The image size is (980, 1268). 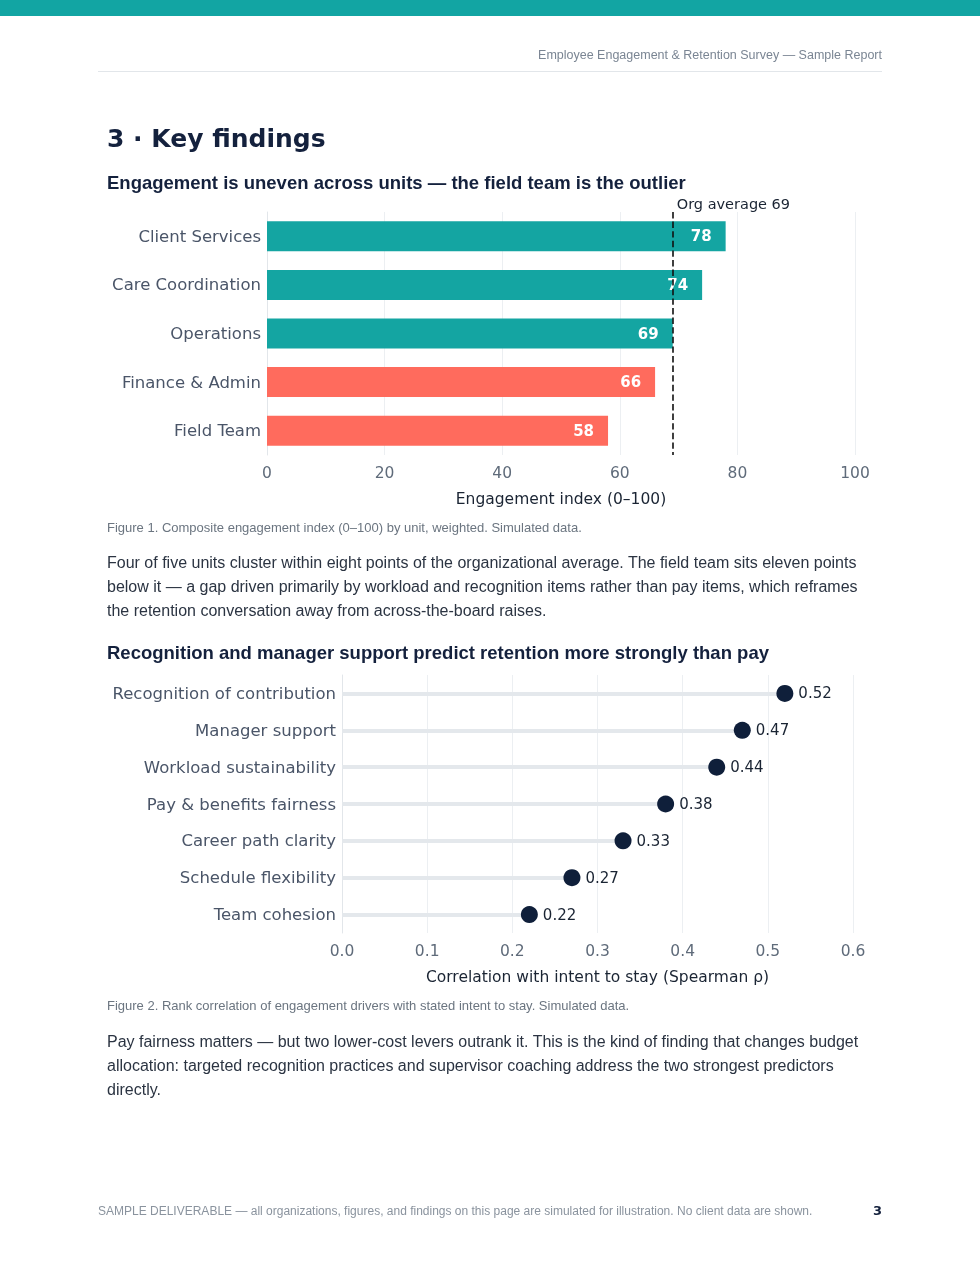 What do you see at coordinates (682, 951) in the screenshot?
I see `x-tick-label: 0.4` at bounding box center [682, 951].